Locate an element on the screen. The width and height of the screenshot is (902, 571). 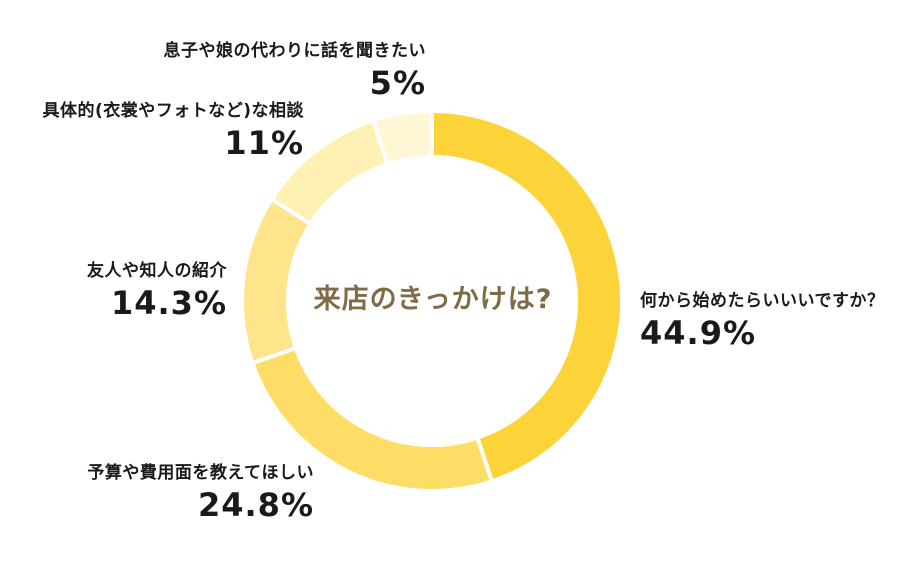
slice-category-3: 具体的(衣裳やフォトなど)な相談 is located at coordinates (173, 111).